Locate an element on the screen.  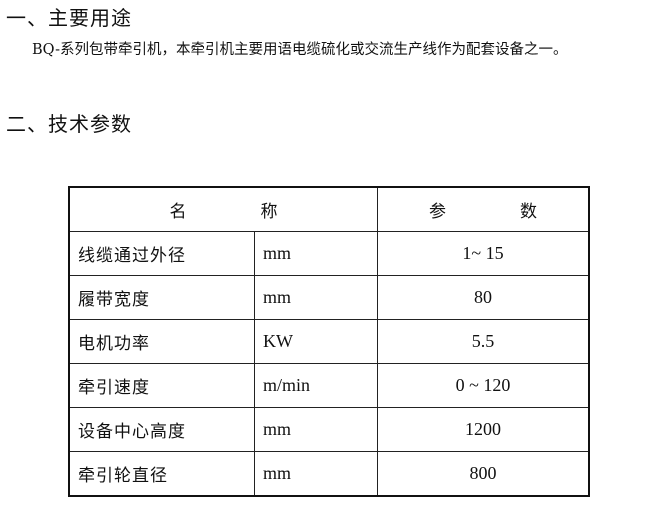
row-value: 0 ~ 120 is located at coordinates (483, 385).